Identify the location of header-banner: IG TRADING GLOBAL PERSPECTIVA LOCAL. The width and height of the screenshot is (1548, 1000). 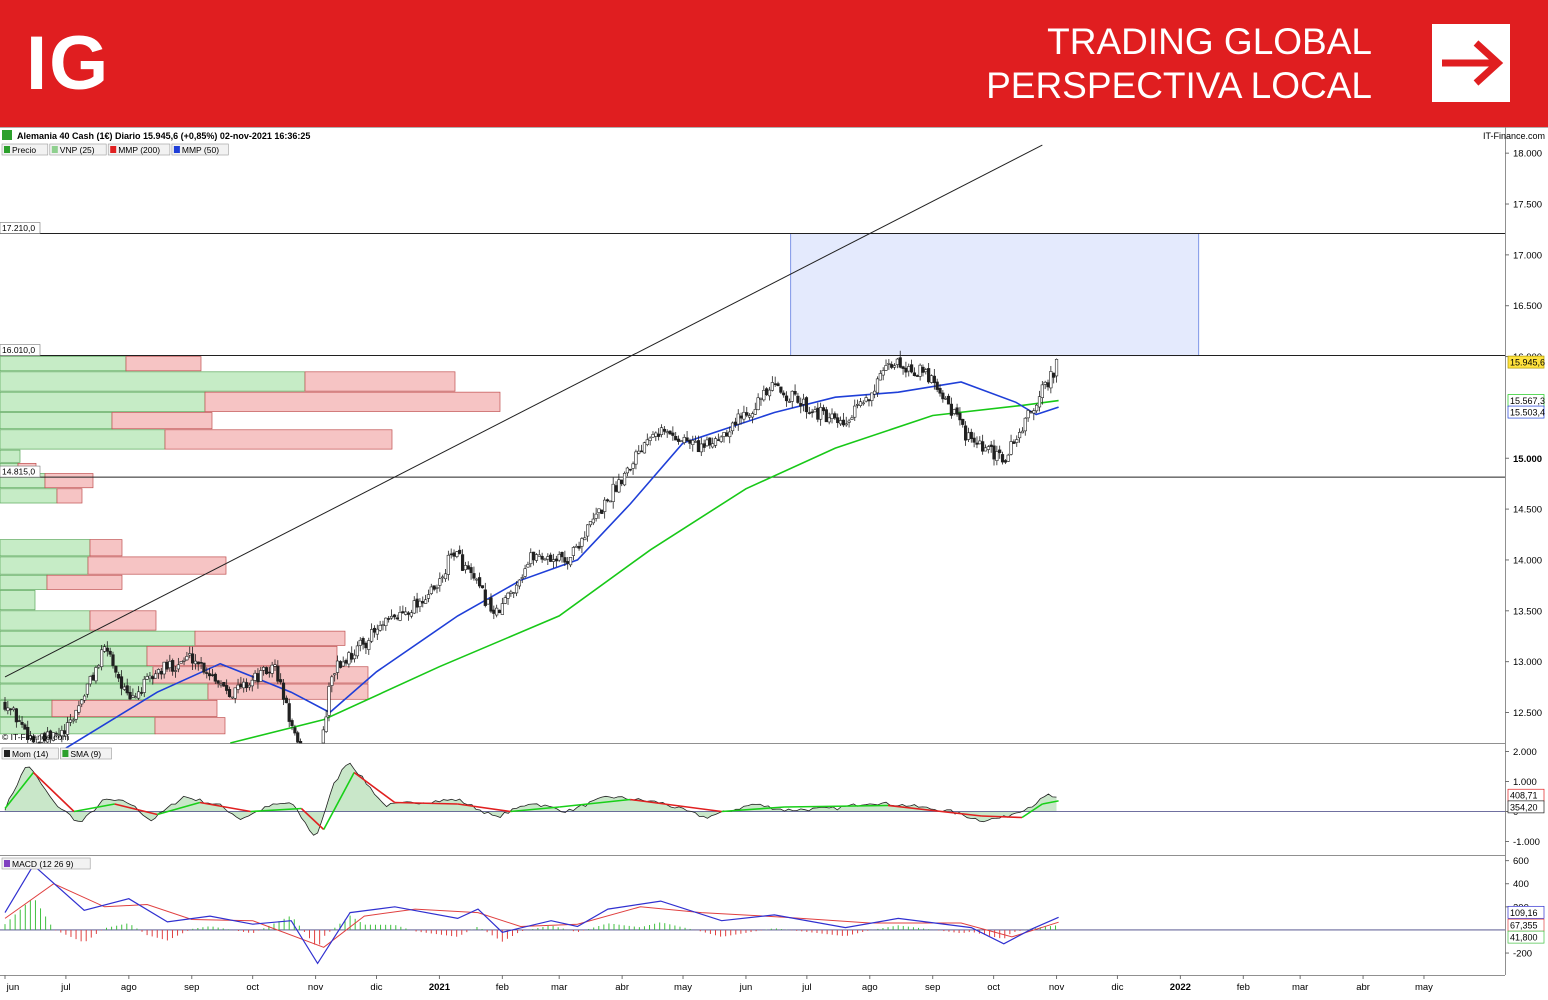
(774, 63).